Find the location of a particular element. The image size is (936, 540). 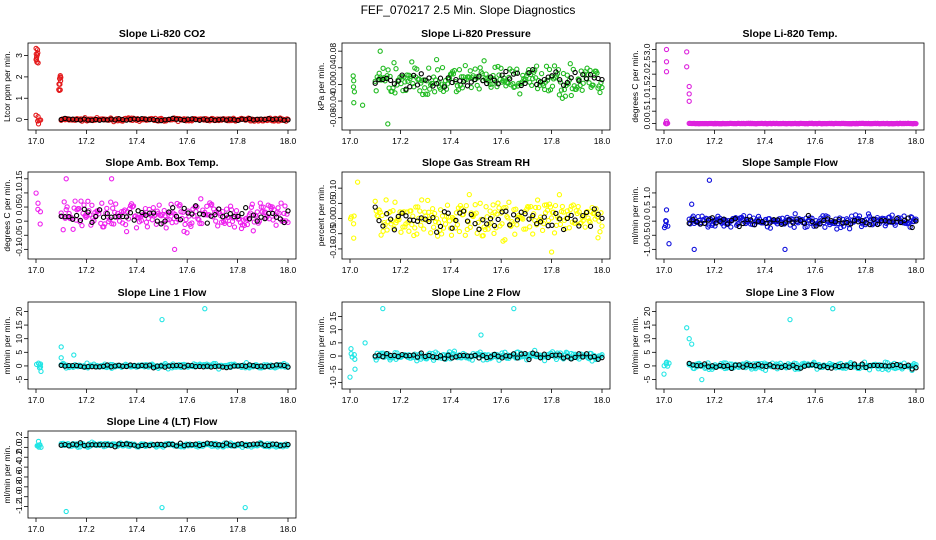

y-tick-label: 1 is located at coordinates (19, 98).